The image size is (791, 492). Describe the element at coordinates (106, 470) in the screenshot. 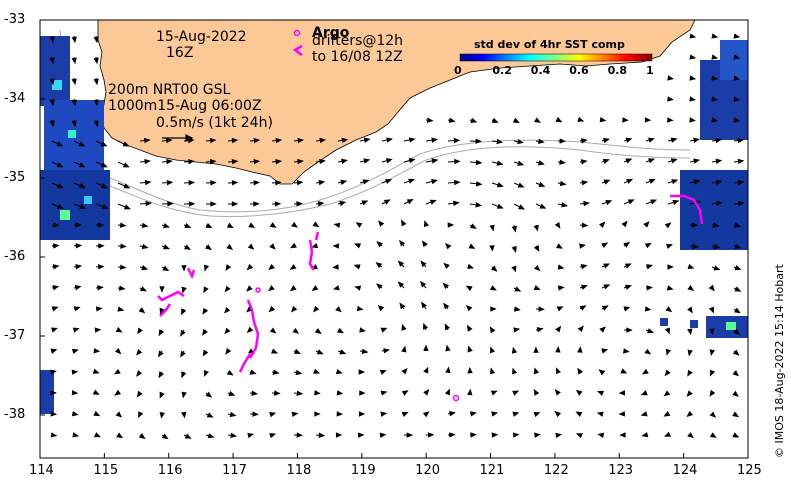

I see `x-tick-label: 115` at that location.